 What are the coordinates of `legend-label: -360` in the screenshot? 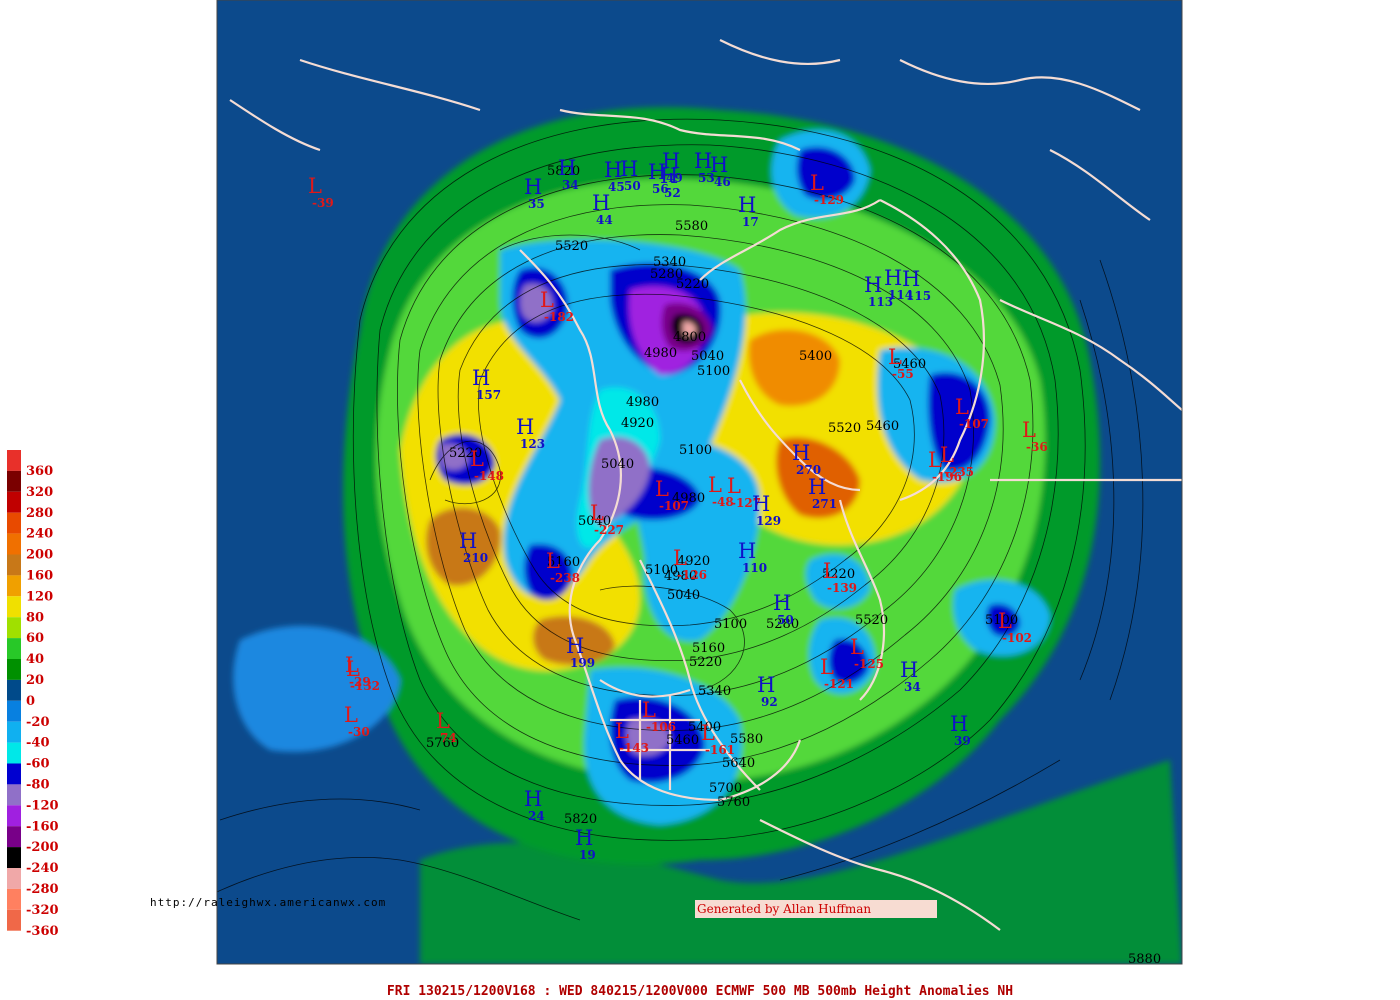 It's located at (42, 931).